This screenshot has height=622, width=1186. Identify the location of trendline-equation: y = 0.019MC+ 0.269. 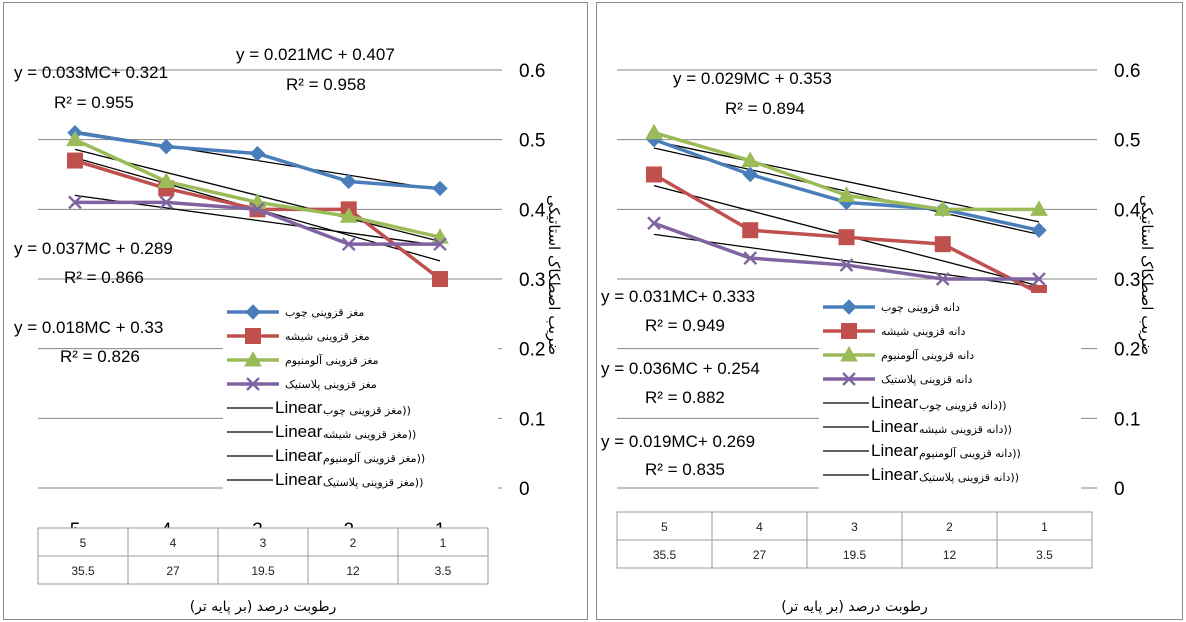
(678, 441).